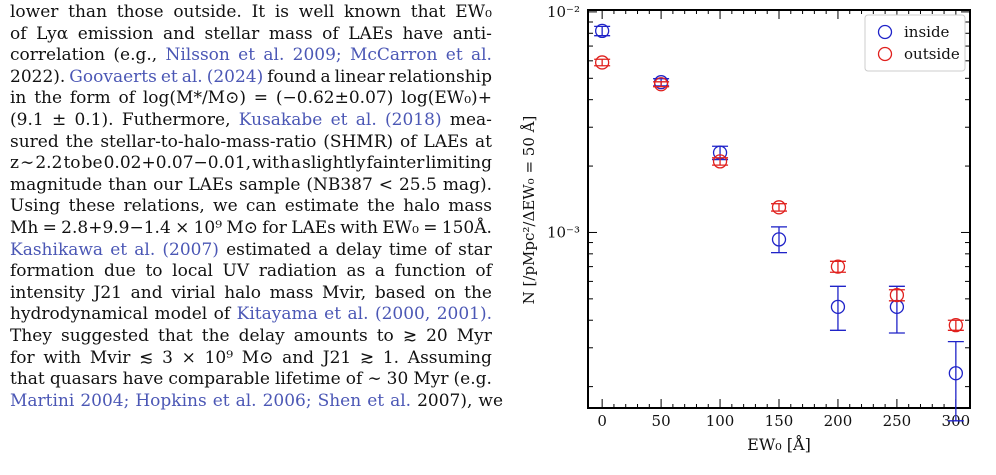 The width and height of the screenshot is (996, 475). What do you see at coordinates (334, 98) in the screenshot?
I see `text-word: (−0.62±0.07)` at bounding box center [334, 98].